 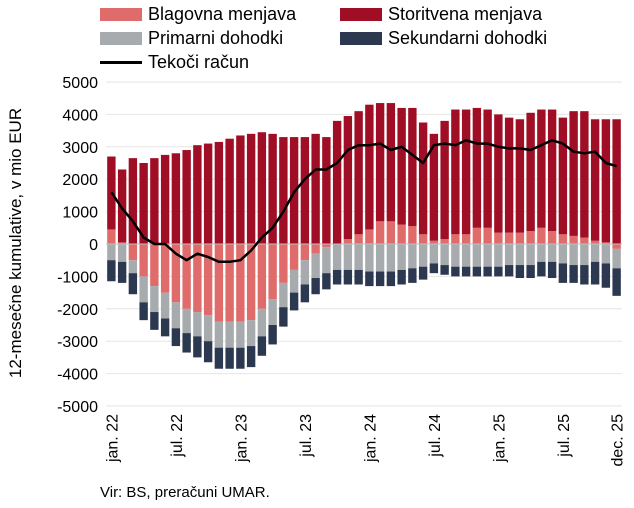 I want to click on legend-swatch-blagovna, so click(x=121, y=14).